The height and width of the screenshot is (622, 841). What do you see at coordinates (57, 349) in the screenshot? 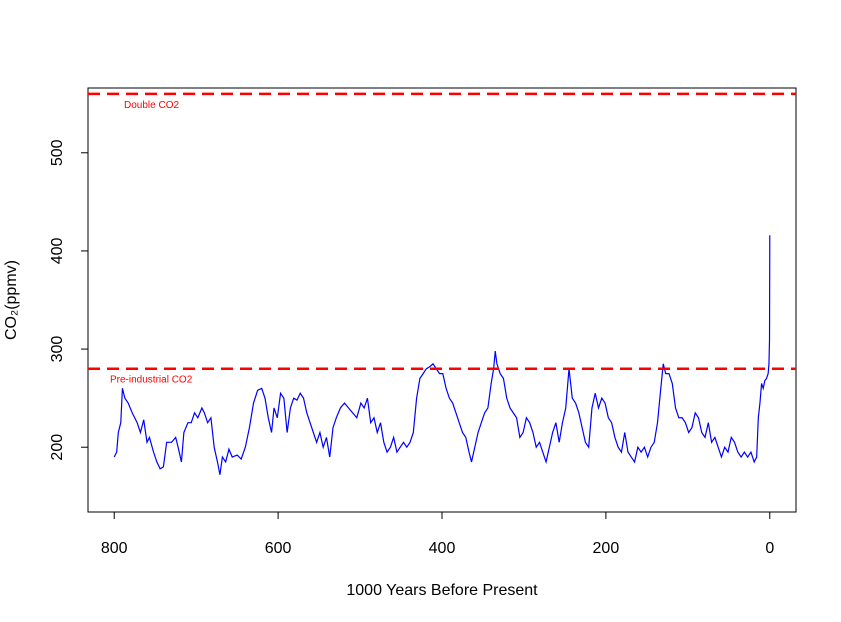
I see `y-tick-label: 300` at bounding box center [57, 349].